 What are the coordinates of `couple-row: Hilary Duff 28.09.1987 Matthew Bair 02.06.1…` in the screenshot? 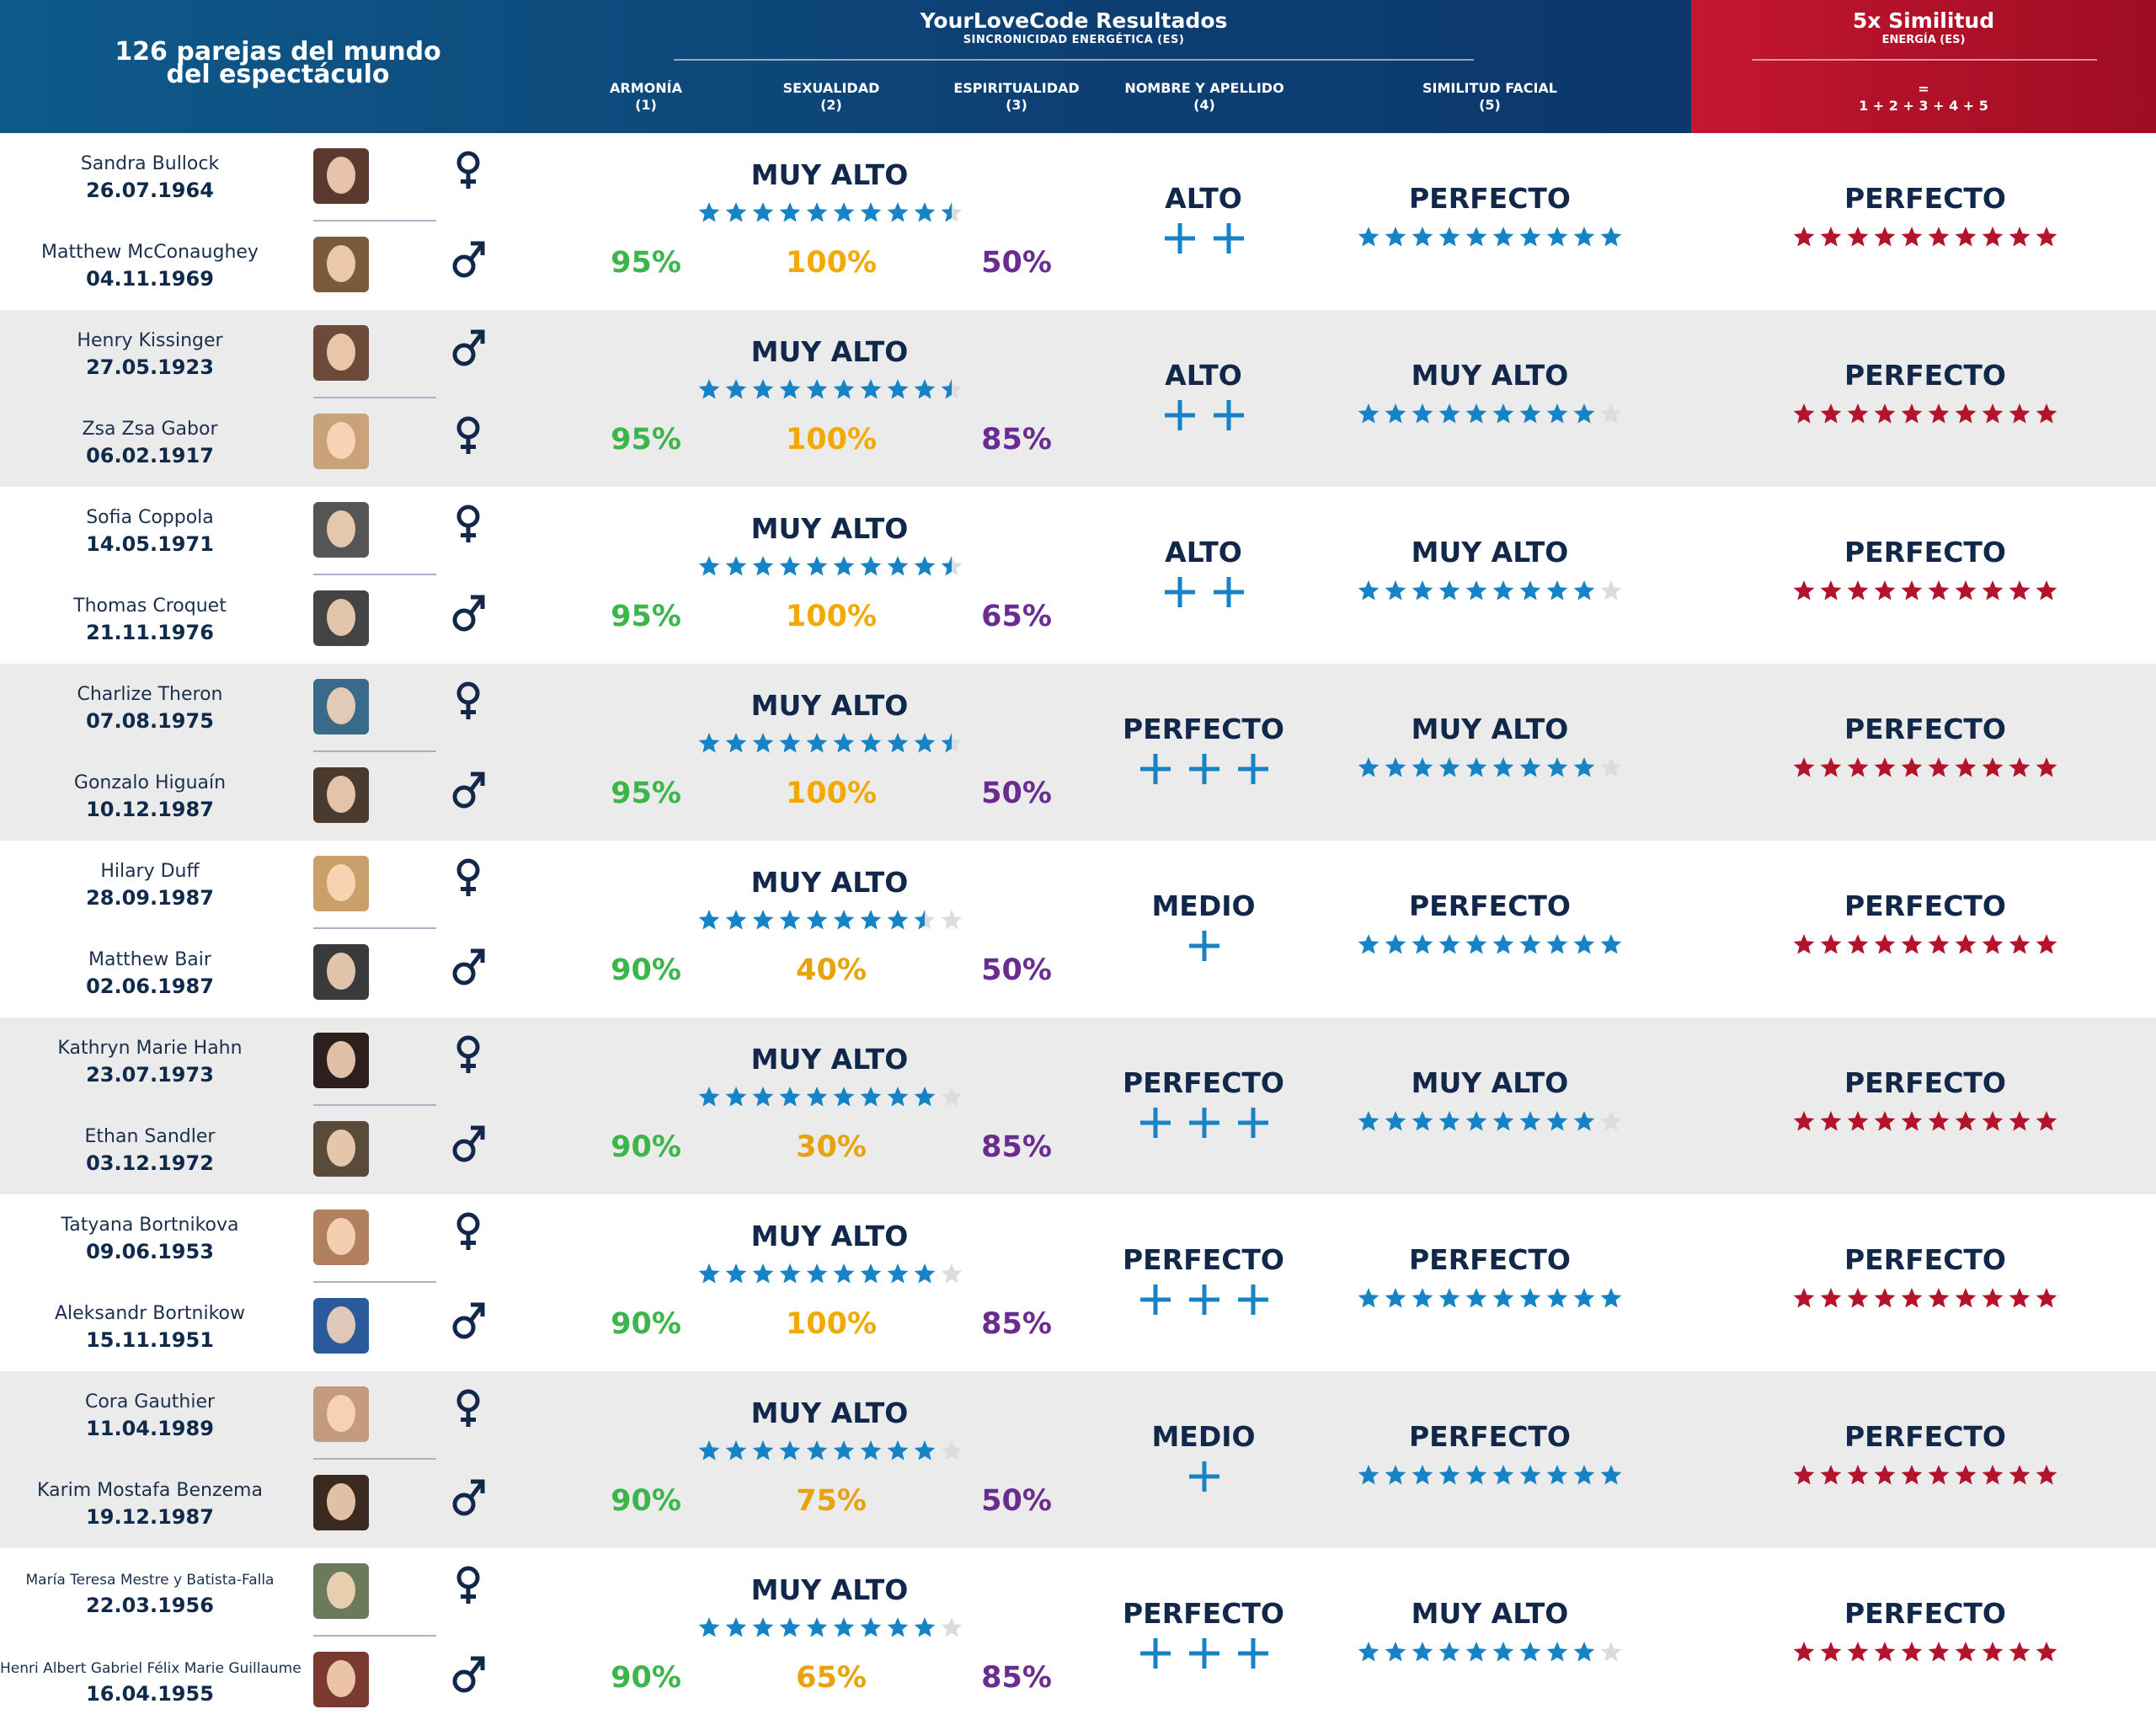 It's located at (1078, 929).